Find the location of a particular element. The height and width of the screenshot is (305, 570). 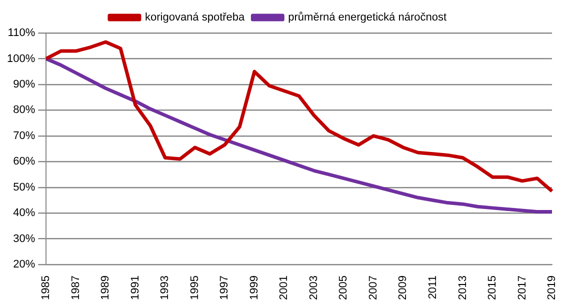

y-tick-label: 110% is located at coordinates (22, 33).